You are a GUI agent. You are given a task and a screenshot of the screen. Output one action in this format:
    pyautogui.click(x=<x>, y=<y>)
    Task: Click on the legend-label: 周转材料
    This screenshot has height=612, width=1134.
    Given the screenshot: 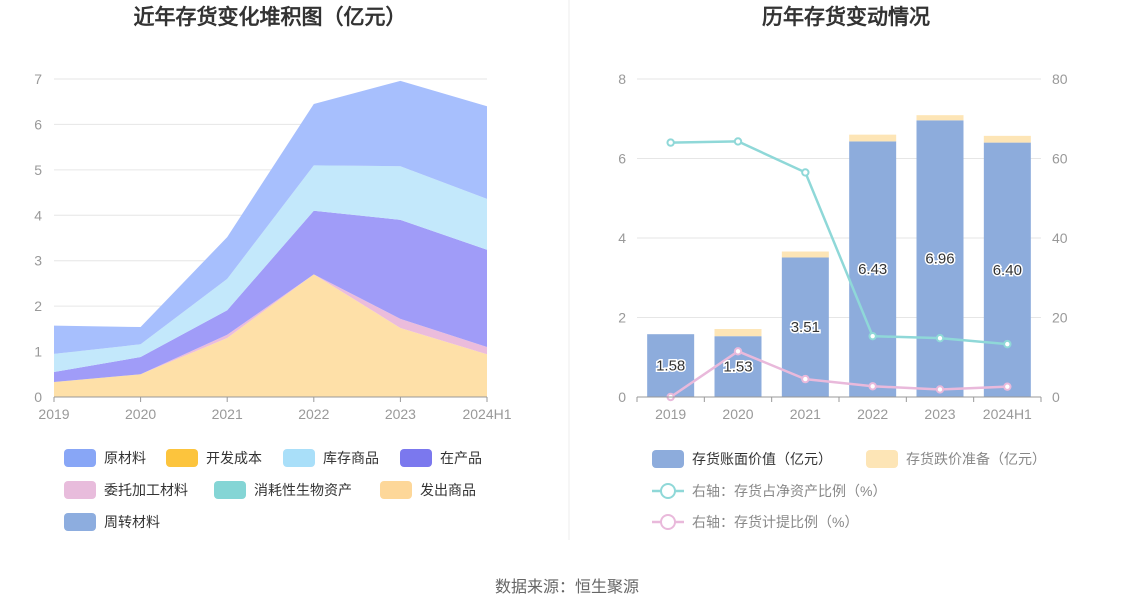 What is the action you would take?
    pyautogui.click(x=132, y=522)
    